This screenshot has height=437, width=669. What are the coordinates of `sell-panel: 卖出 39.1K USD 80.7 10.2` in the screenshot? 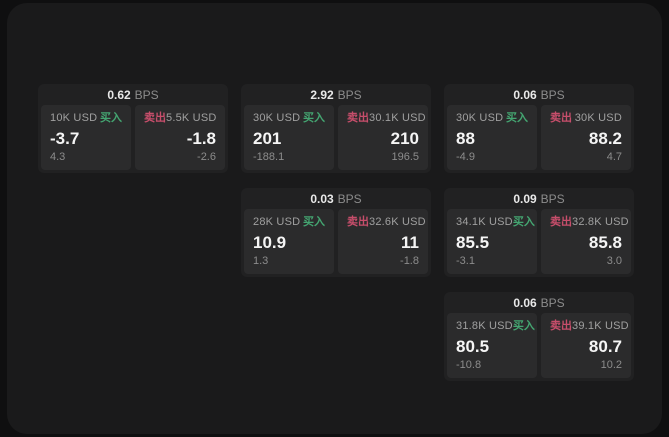 It's located at (586, 345).